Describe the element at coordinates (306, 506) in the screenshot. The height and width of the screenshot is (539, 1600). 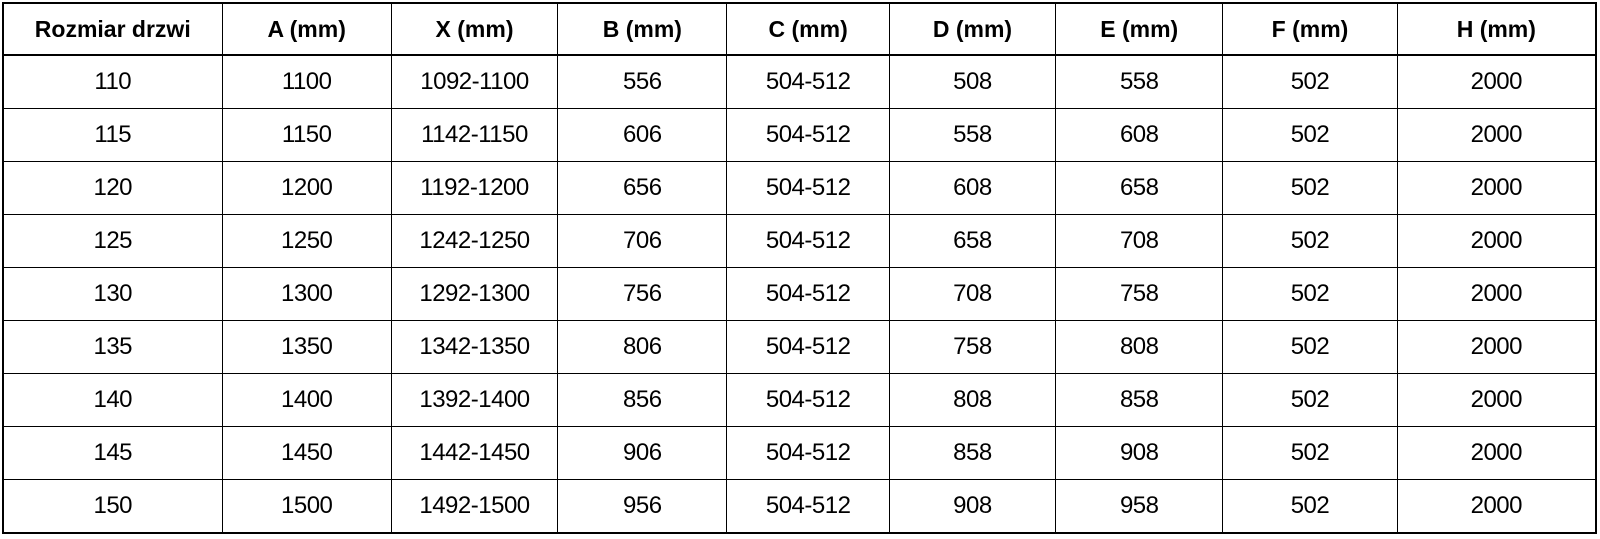
I see `table-cell: 1500` at that location.